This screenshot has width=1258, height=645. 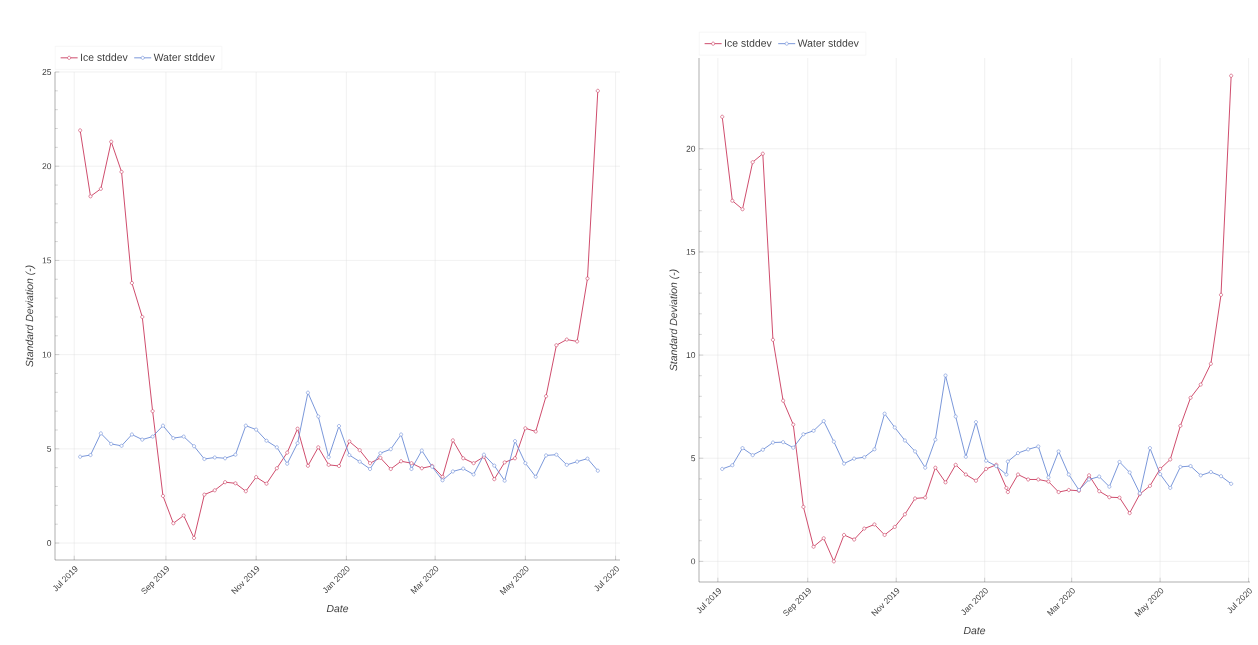 What do you see at coordinates (47, 72) in the screenshot?
I see `y-tick-label: 25` at bounding box center [47, 72].